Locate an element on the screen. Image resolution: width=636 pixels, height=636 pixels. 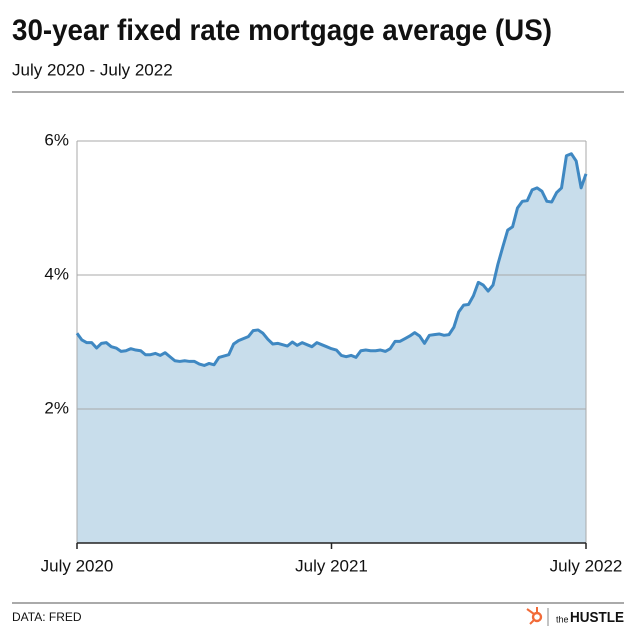
chart-subtitle: July 2020 - July 2022 is located at coordinates (92, 69).